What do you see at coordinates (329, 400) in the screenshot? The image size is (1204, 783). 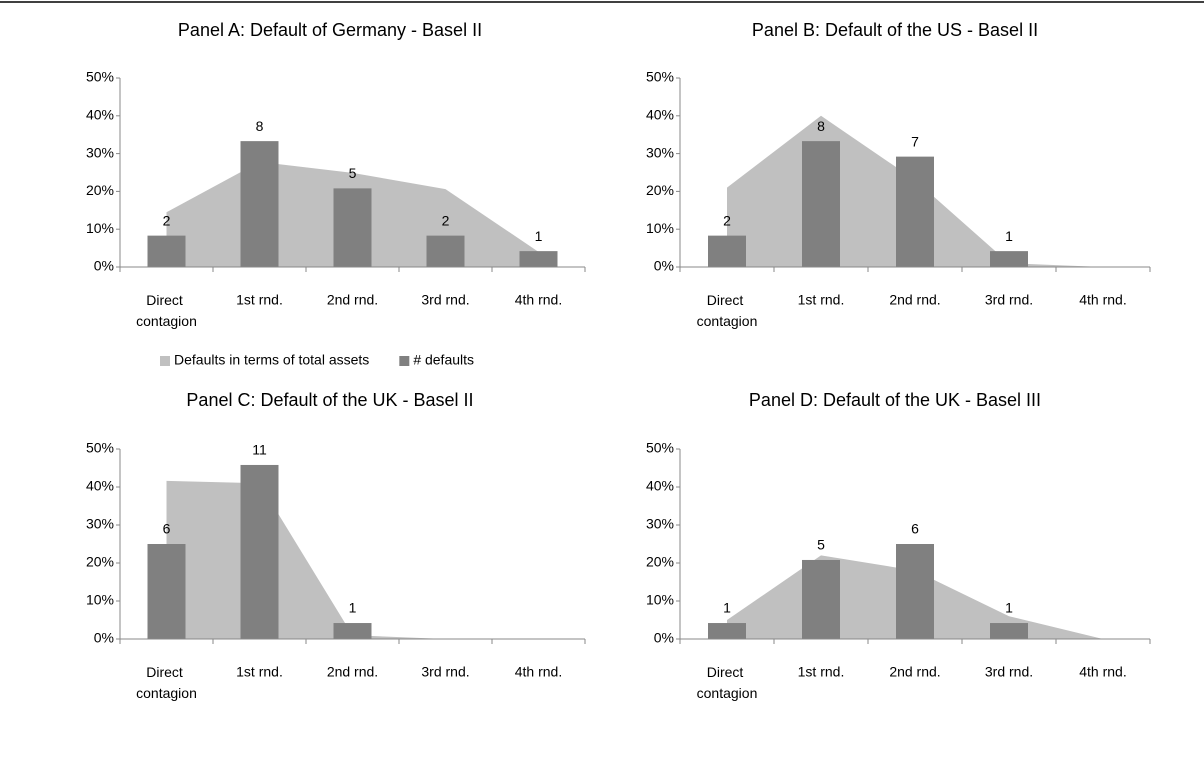 I see `chart-title: Panel C: Default of the UK - Basel II` at bounding box center [329, 400].